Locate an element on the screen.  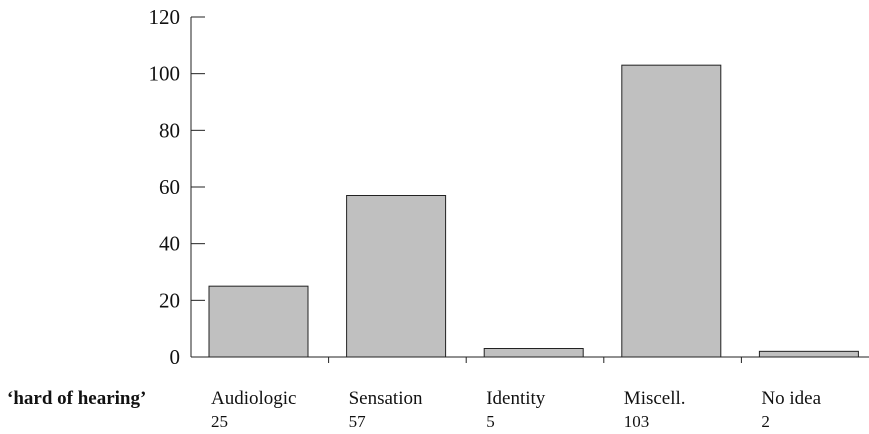
category-count-label: 25 is located at coordinates (219, 421).